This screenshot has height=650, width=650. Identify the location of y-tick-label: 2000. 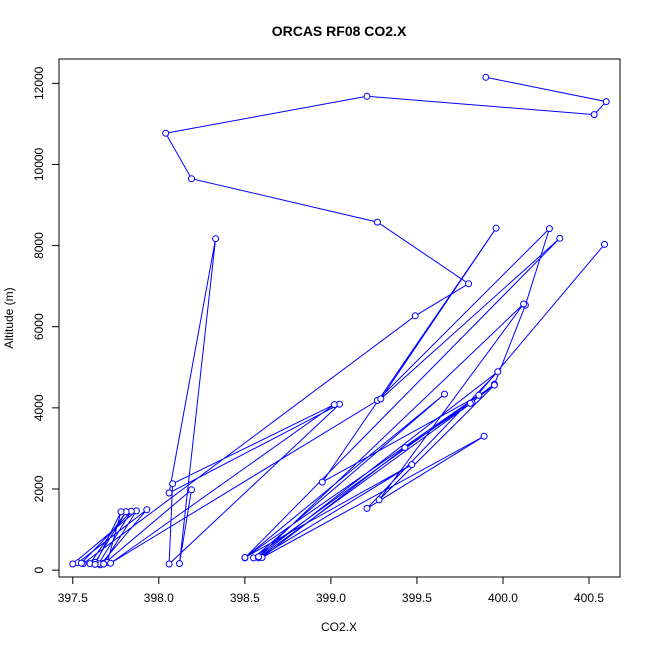
(39, 488).